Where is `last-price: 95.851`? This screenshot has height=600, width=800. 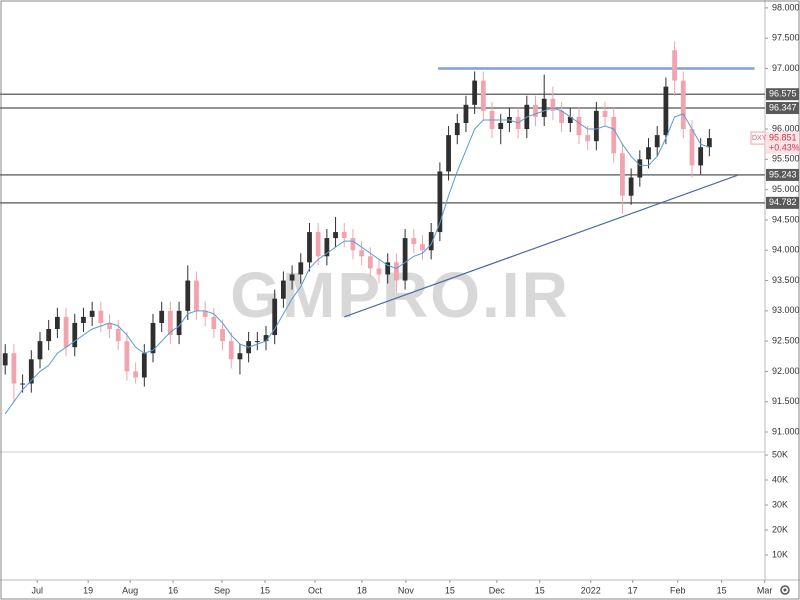
last-price: 95.851 is located at coordinates (783, 137).